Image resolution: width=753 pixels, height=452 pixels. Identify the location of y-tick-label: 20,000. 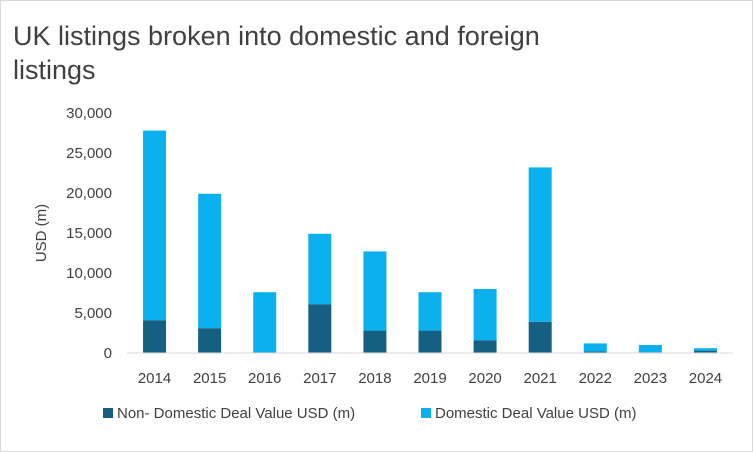
(89, 193).